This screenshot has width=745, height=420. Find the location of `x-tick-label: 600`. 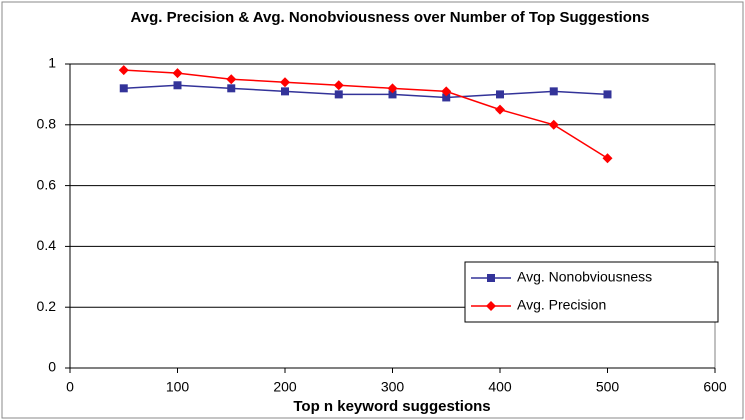

x-tick-label: 600 is located at coordinates (715, 387).